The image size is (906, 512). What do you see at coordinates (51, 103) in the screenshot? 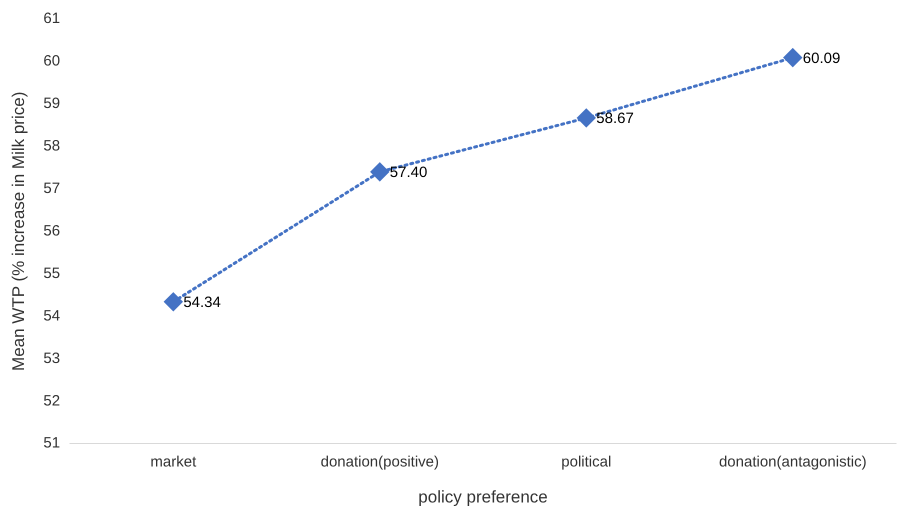
I see `y-tick-label: 59` at bounding box center [51, 103].